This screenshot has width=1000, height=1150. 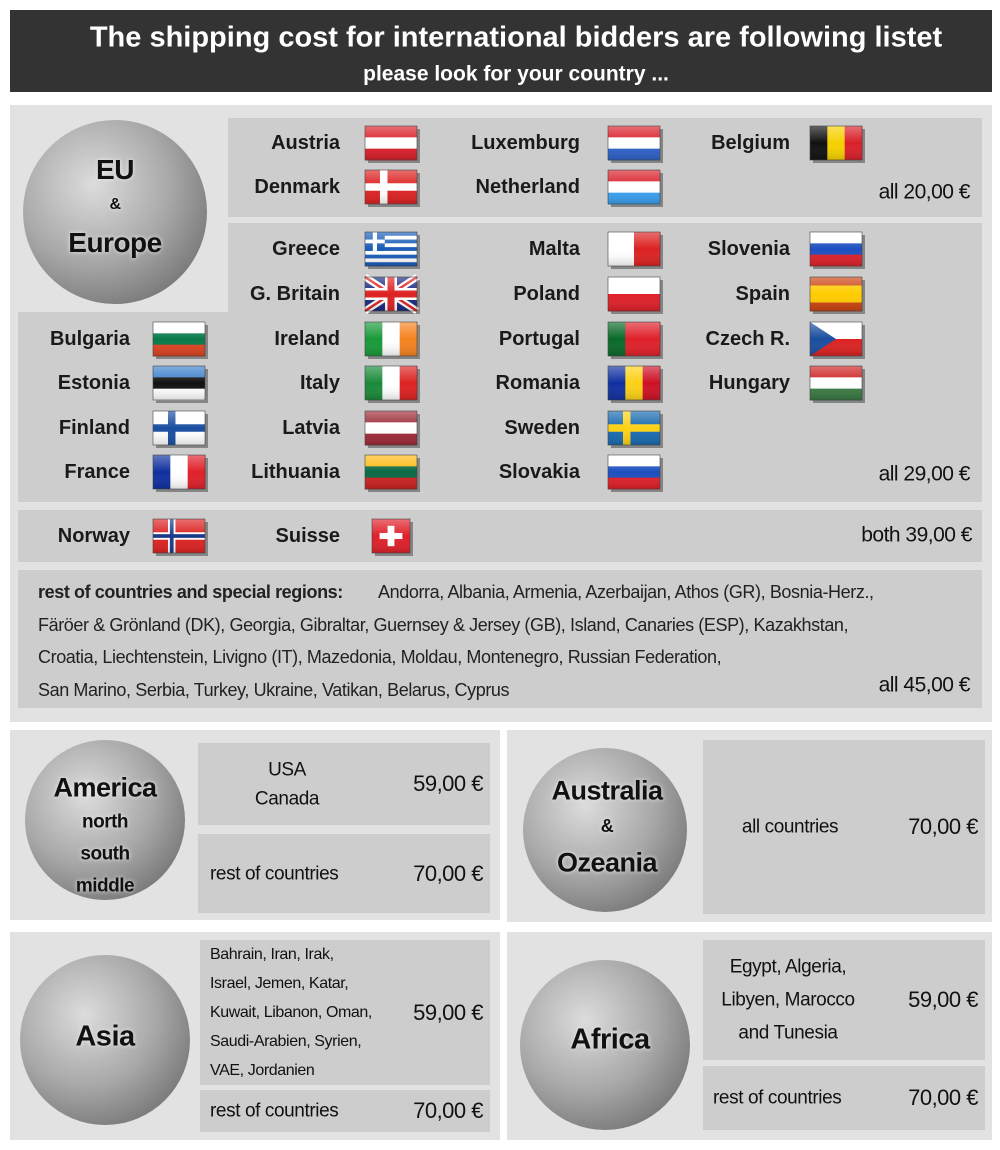 I want to click on destination: Bahrain, Iran, Irak,, so click(x=272, y=954).